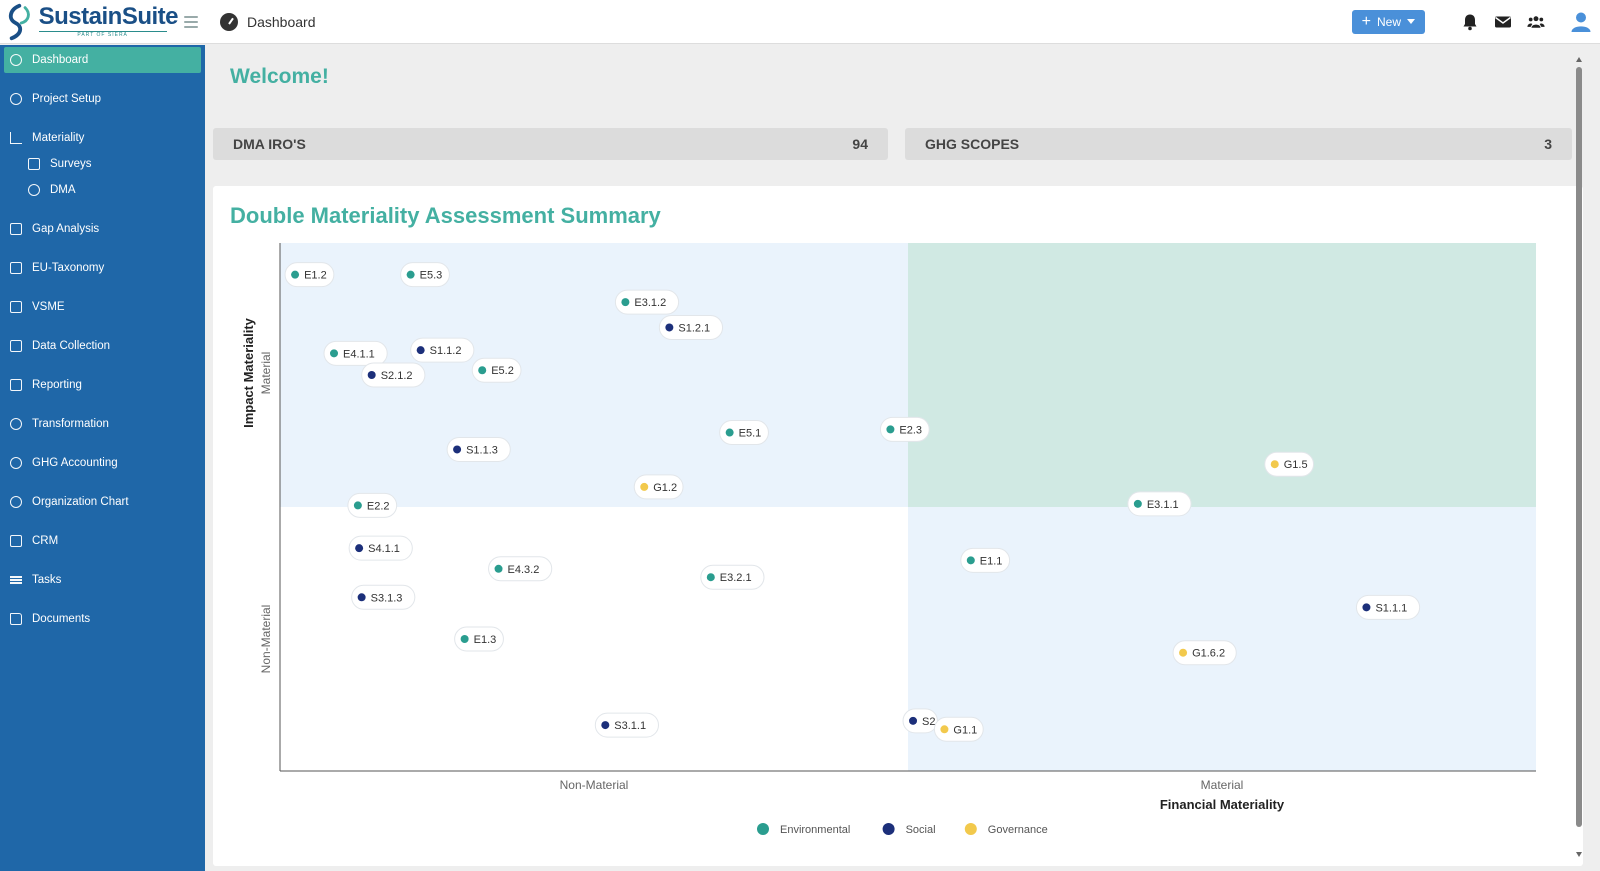 The image size is (1600, 871). Describe the element at coordinates (16, 580) in the screenshot. I see `list-icon` at that location.